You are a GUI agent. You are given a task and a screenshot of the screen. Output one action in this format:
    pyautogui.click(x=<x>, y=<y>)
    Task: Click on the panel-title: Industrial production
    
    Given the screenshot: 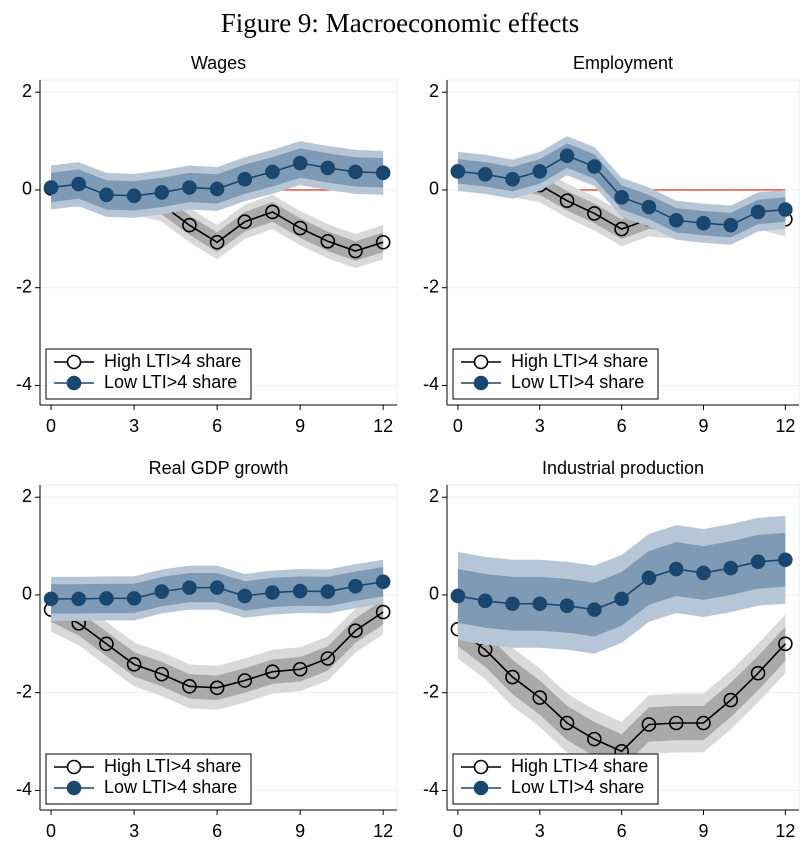 What is the action you would take?
    pyautogui.click(x=623, y=468)
    